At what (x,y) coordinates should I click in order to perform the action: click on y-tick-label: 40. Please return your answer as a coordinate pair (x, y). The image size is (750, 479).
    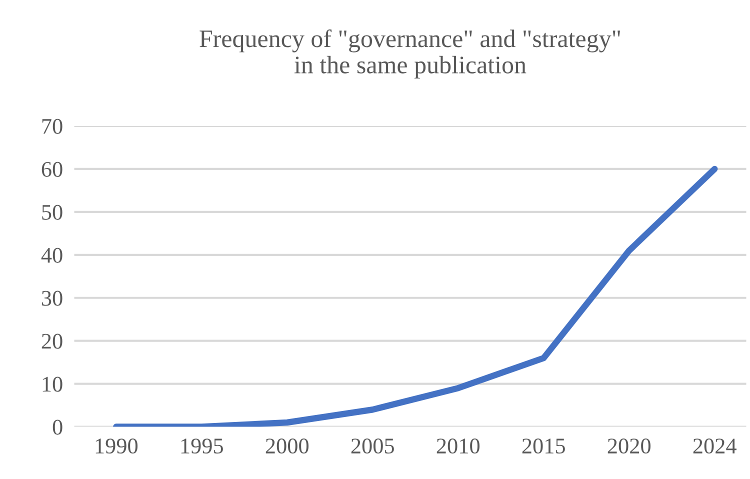
    Looking at the image, I should click on (51, 255).